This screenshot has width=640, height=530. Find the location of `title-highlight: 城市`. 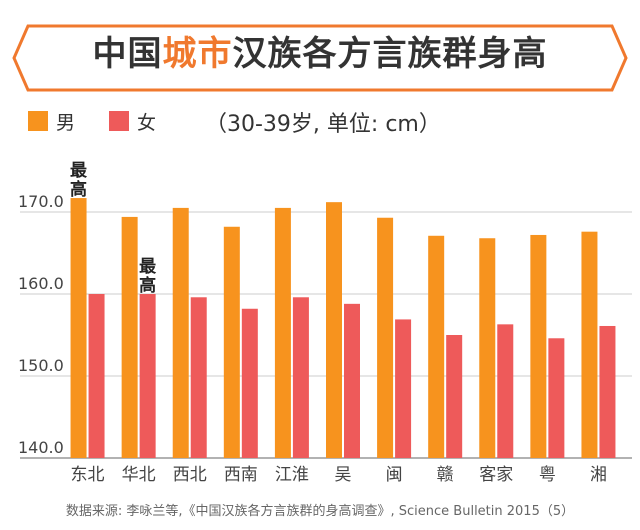

title-highlight: 城市 is located at coordinates (197, 54).